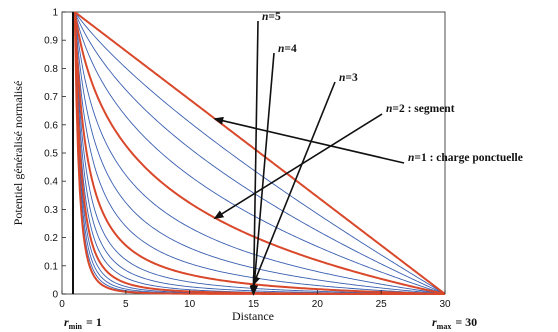 This screenshot has height=332, width=558. Describe the element at coordinates (66, 322) in the screenshot. I see `r-min-symbol: r` at that location.